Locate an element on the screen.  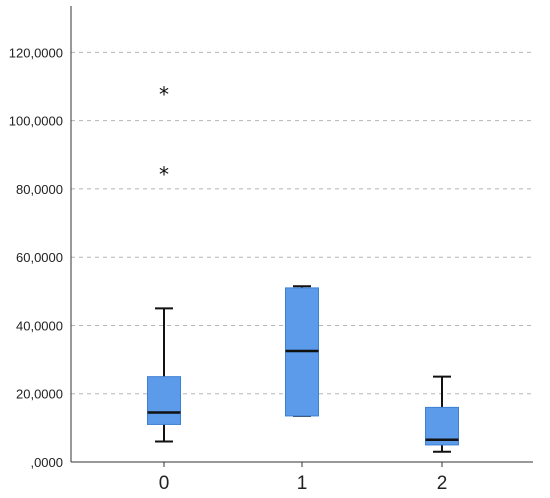
iqr-box is located at coordinates (164, 400).